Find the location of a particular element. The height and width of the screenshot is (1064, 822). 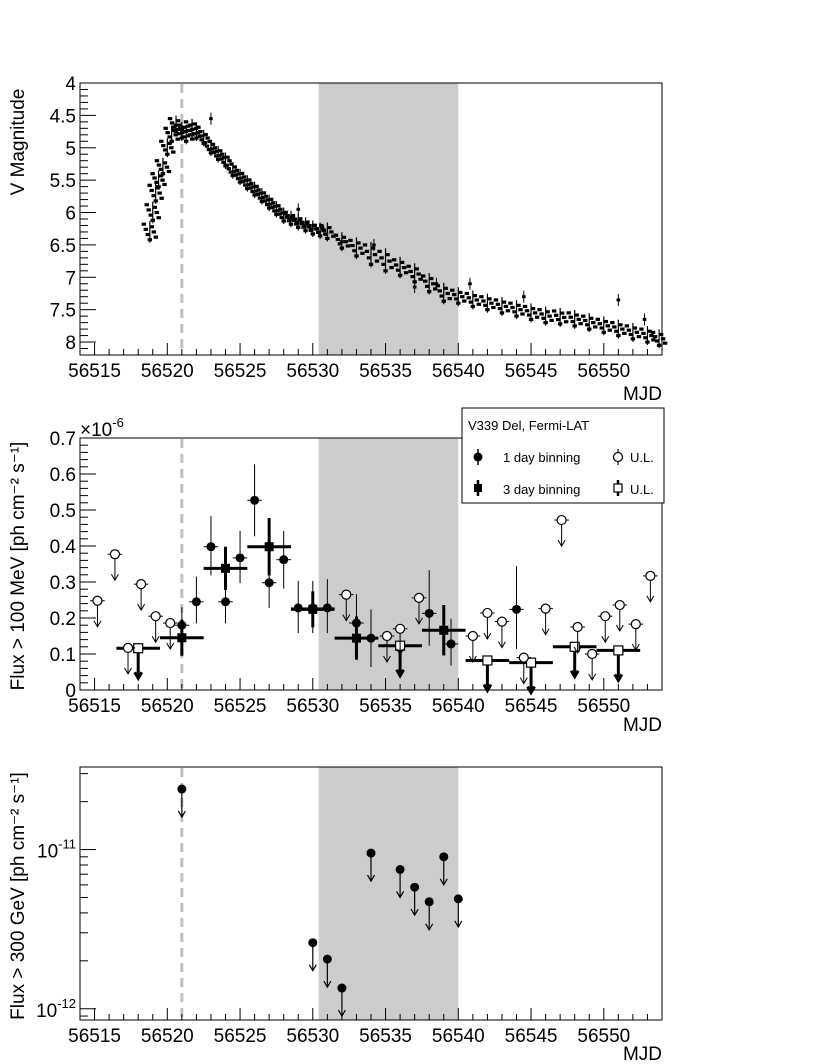

vhe-x-axis-label: MJD is located at coordinates (642, 1054).